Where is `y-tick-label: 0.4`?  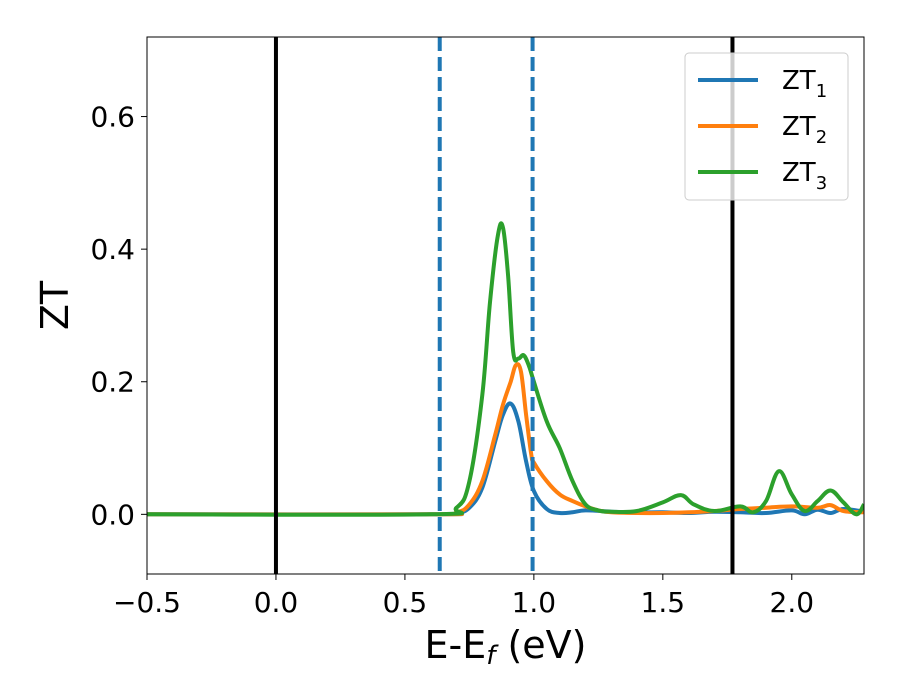
y-tick-label: 0.4 is located at coordinates (112, 249).